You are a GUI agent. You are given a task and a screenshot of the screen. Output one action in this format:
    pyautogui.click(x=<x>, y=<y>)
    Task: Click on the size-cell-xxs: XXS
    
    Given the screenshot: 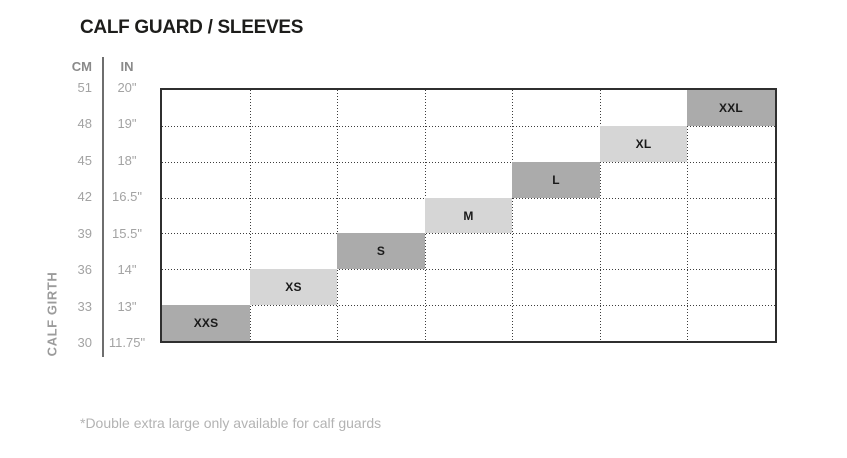 What is the action you would take?
    pyautogui.click(x=206, y=323)
    